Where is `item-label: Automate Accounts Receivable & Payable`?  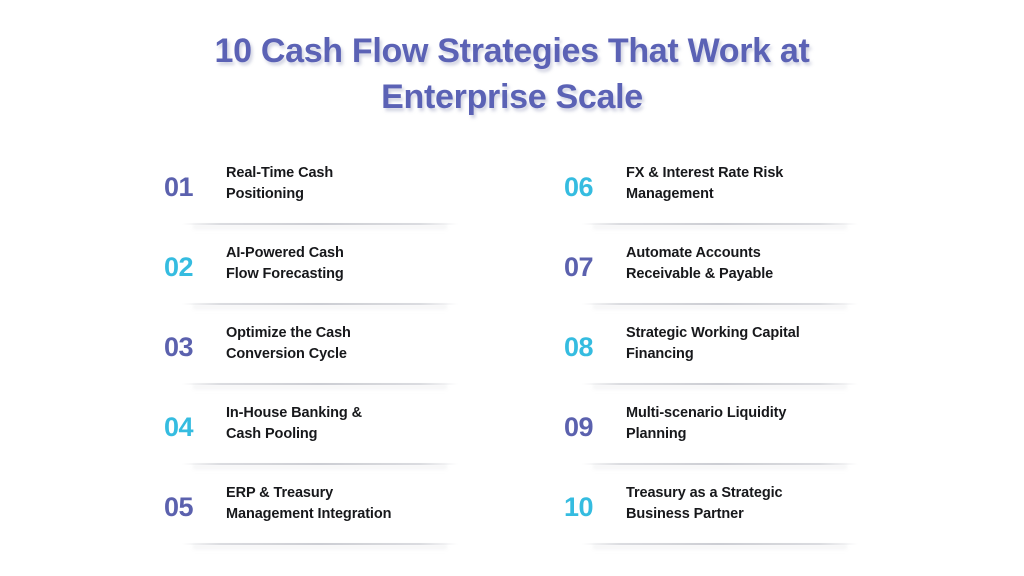
item-label: Automate Accounts Receivable & Payable is located at coordinates (743, 262).